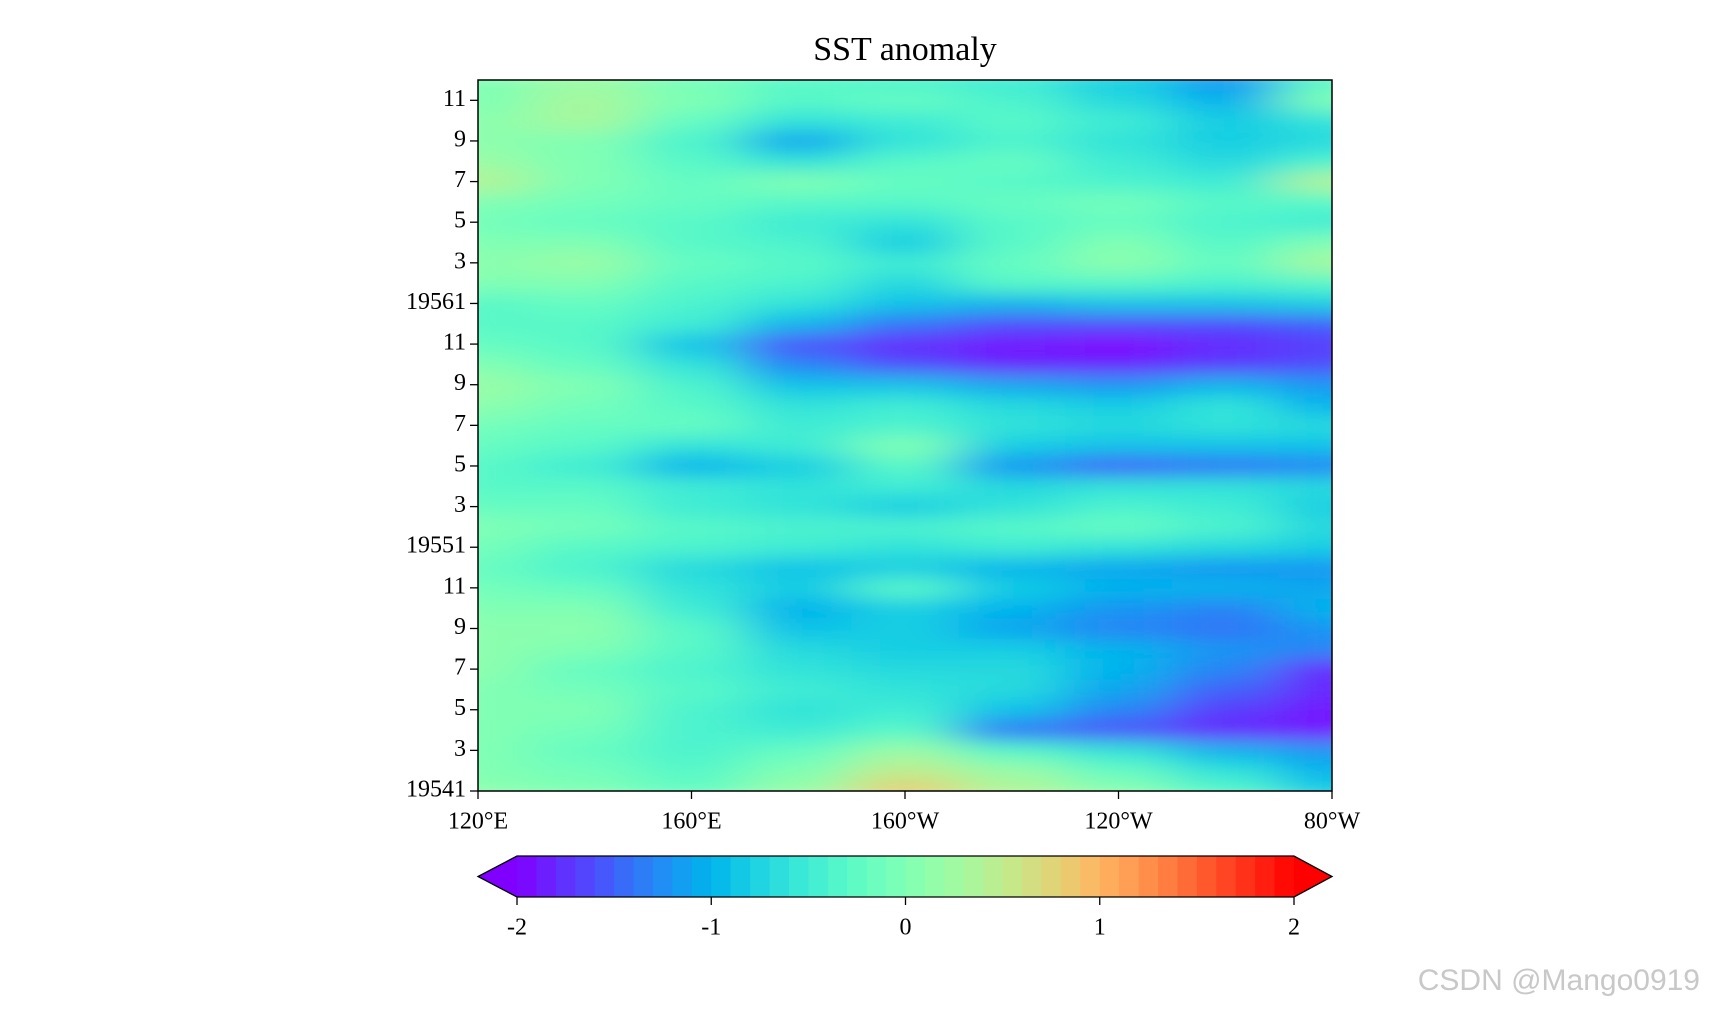 The width and height of the screenshot is (1709, 1013). What do you see at coordinates (454, 343) in the screenshot?
I see `y-tick-label: 11` at bounding box center [454, 343].